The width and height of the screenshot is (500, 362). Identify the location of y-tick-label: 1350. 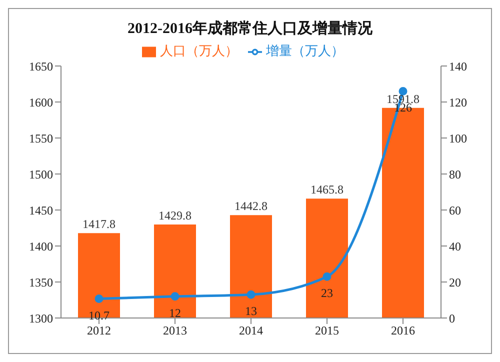
(41, 282).